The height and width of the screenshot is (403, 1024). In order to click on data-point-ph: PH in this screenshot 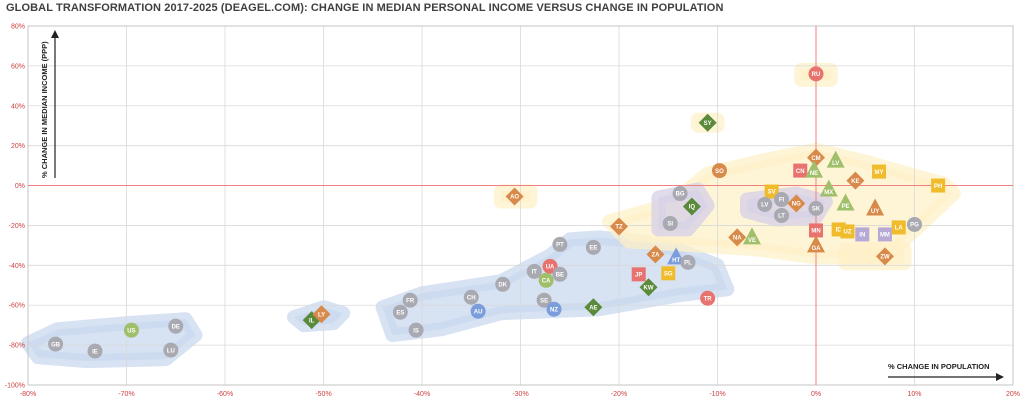, I will do `click(938, 185)`.